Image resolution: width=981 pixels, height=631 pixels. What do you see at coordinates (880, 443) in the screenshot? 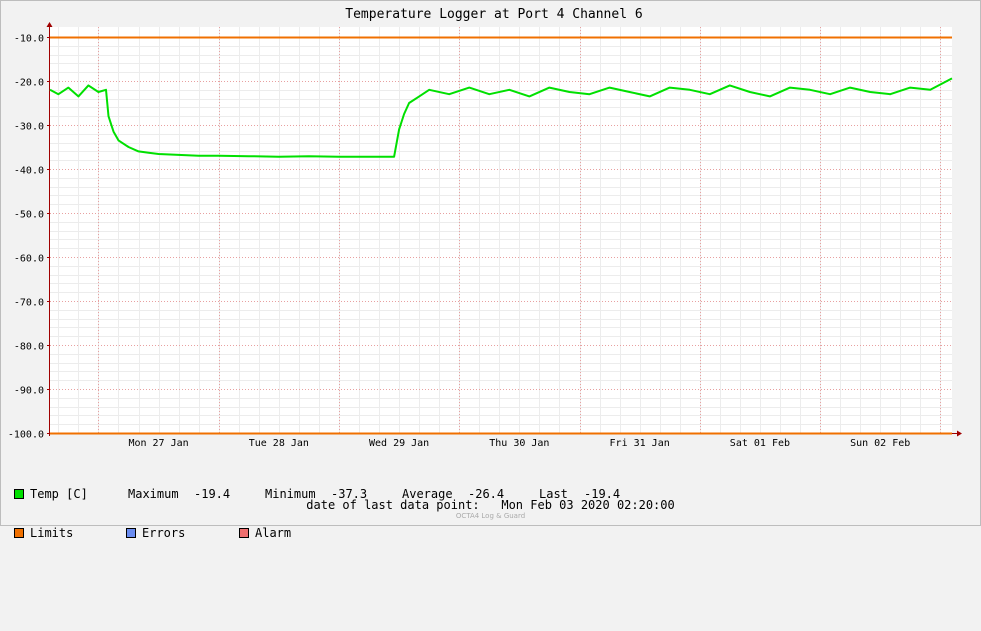
I see `x-tick-label: Sun 02 Feb` at bounding box center [880, 443].